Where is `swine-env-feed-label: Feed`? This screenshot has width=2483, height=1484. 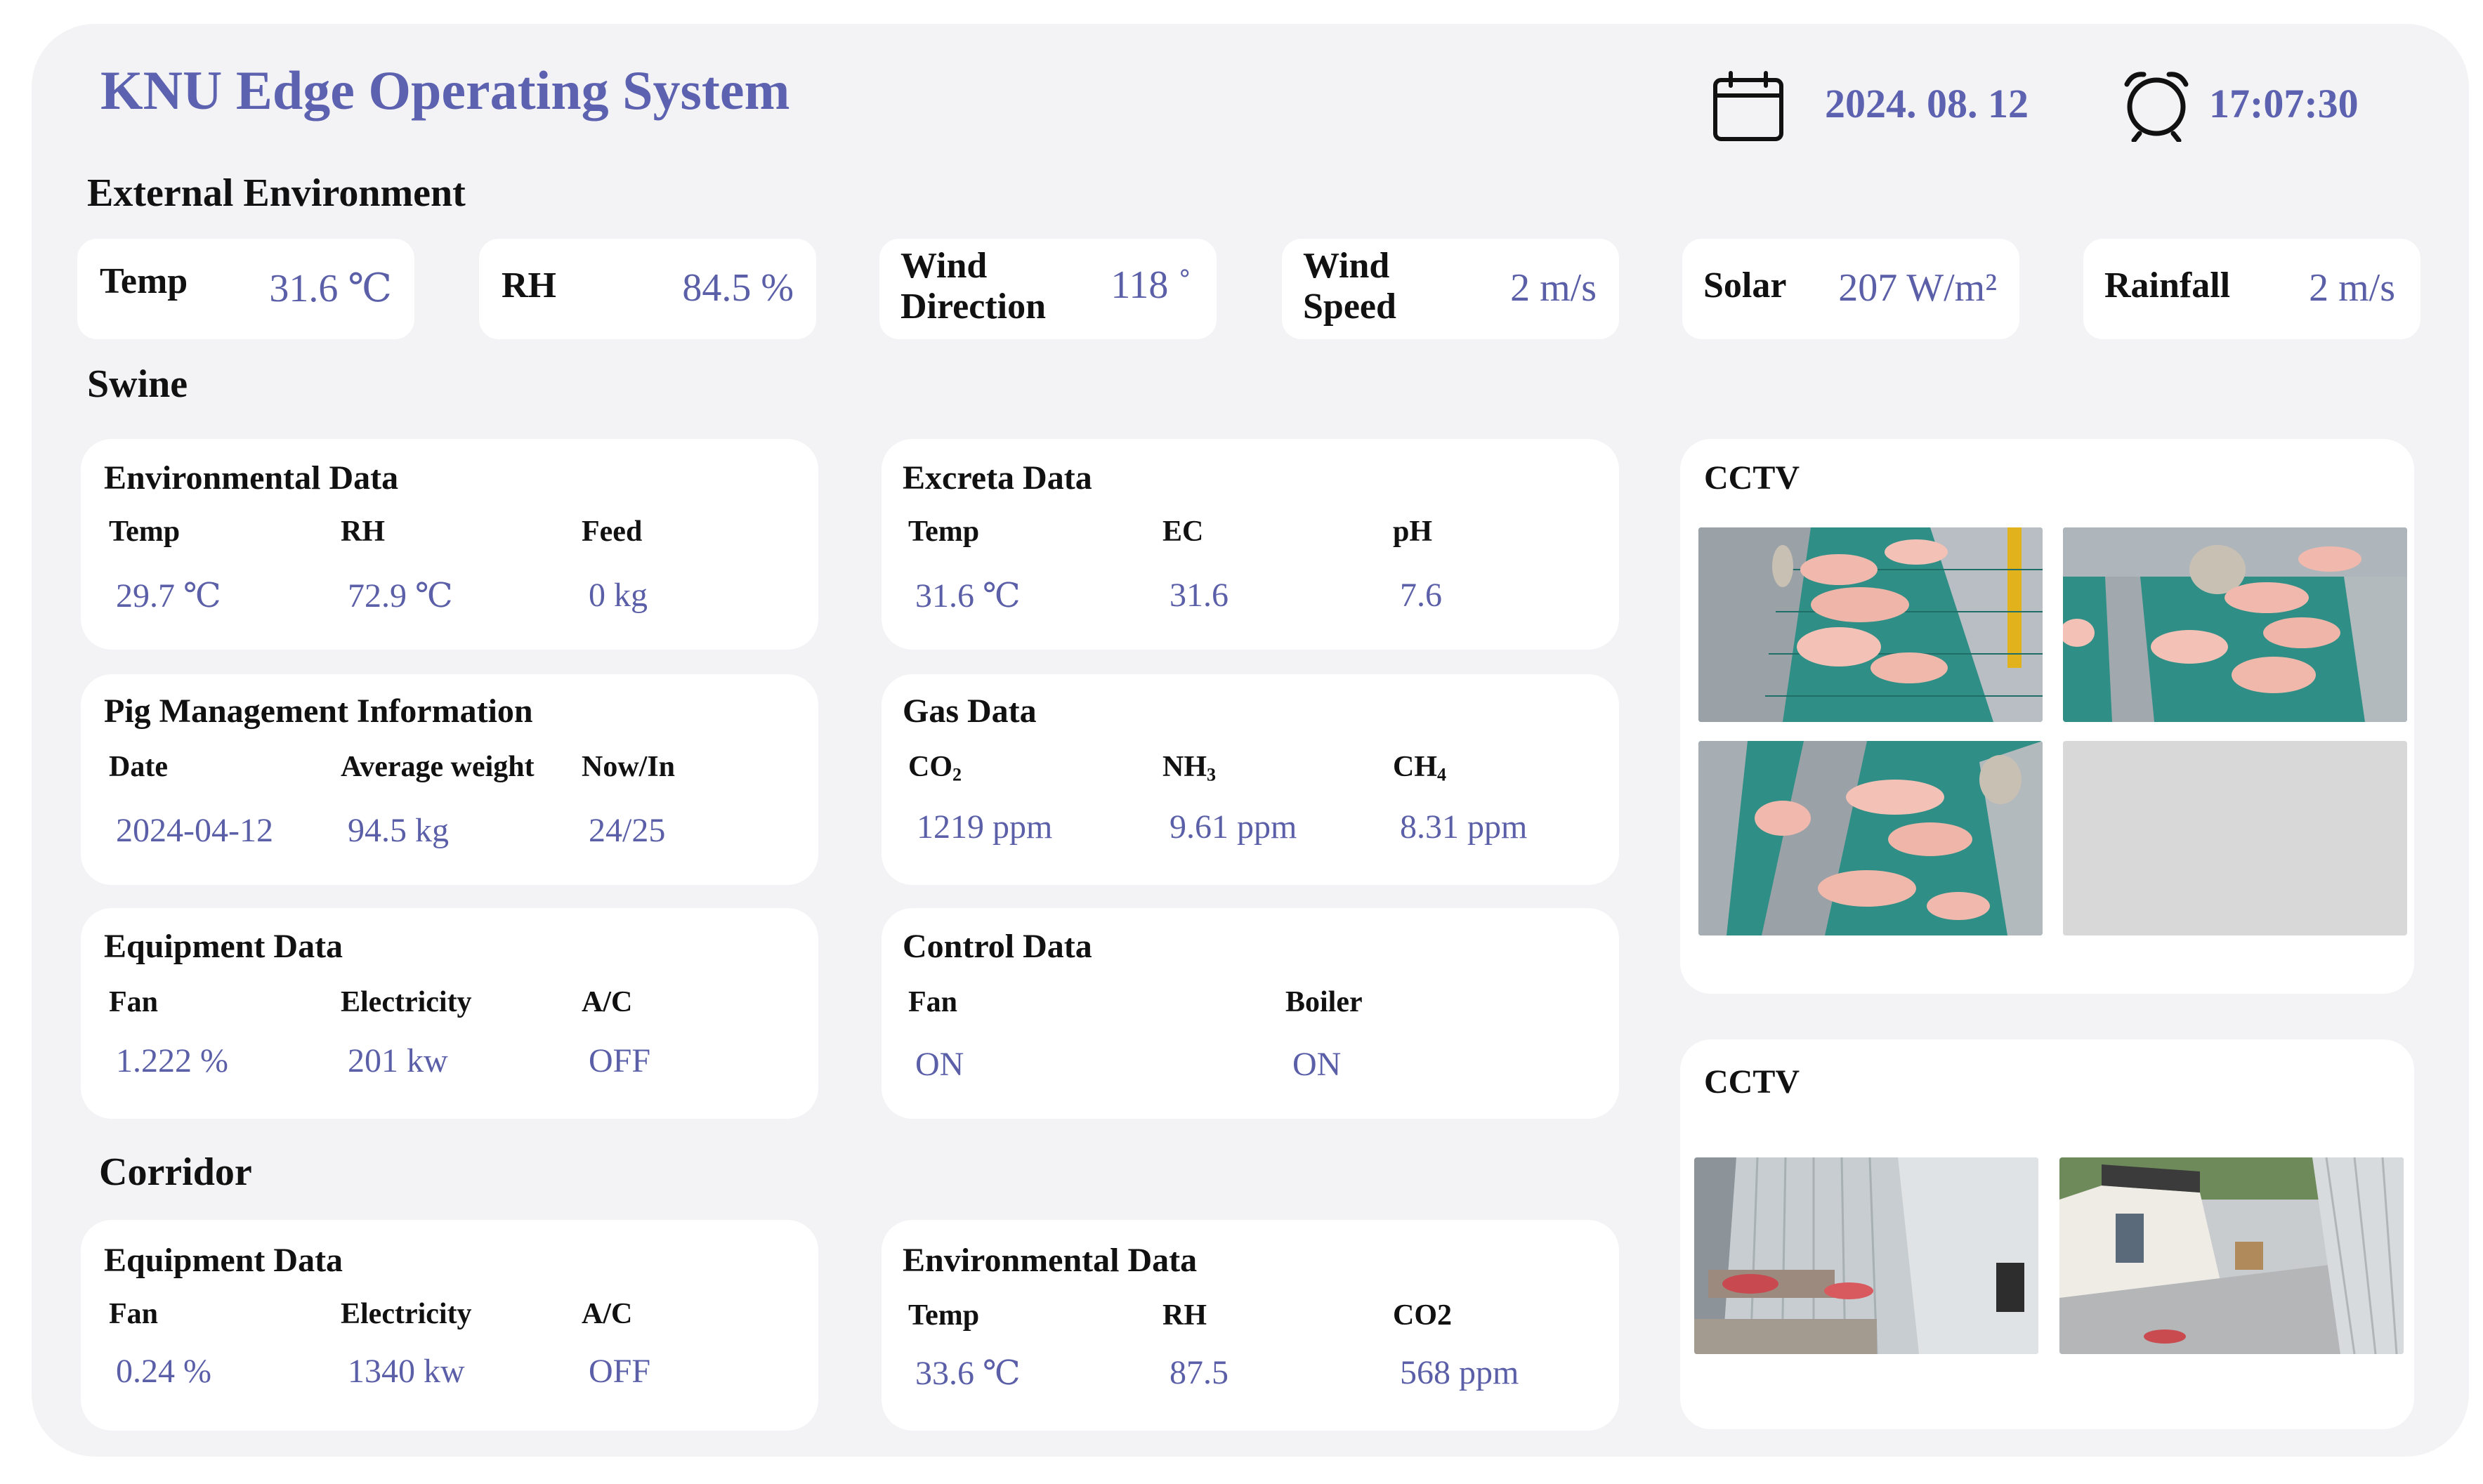 swine-env-feed-label: Feed is located at coordinates (612, 532).